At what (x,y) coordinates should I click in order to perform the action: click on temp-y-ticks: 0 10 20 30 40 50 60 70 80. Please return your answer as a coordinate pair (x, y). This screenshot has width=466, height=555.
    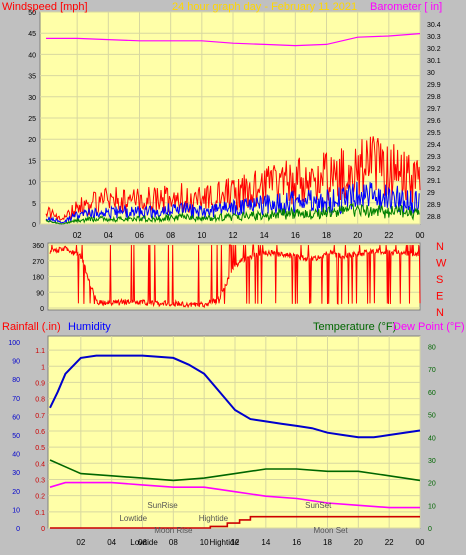
    Looking at the image, I should click on (432, 439).